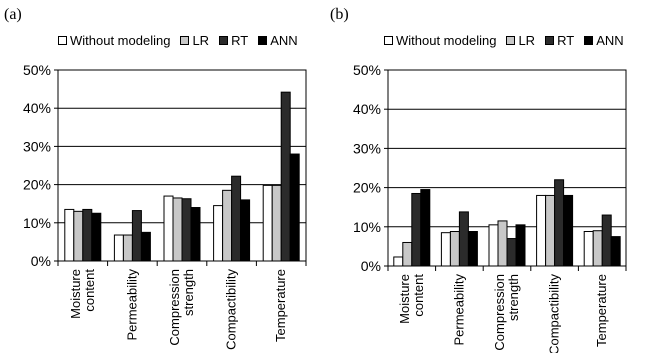 This screenshot has height=353, width=652. I want to click on legend-b: Without modeling LR RT ANN, so click(504, 40).